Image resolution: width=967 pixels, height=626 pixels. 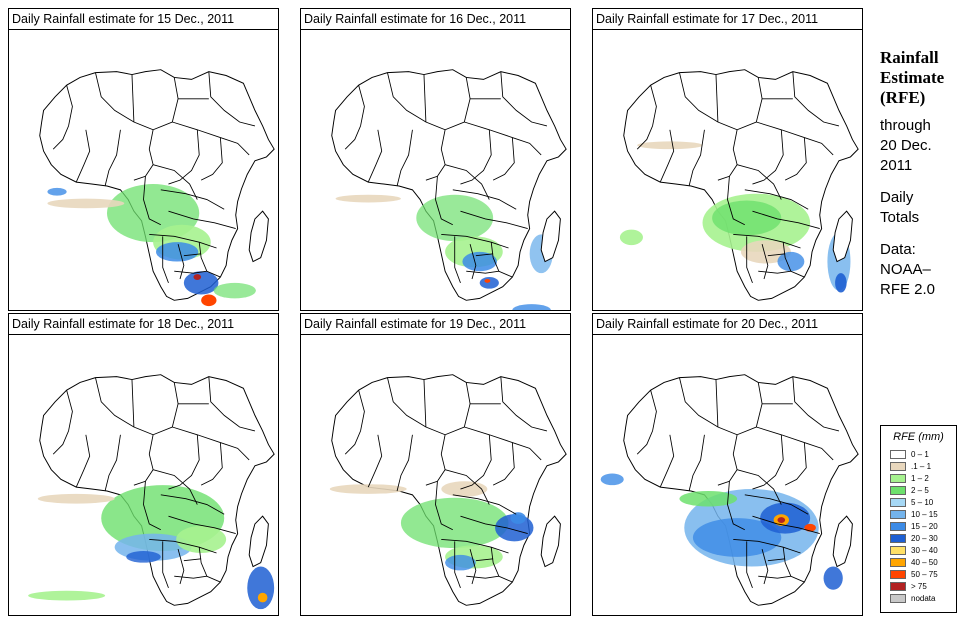 I want to click on legend-label: 30 – 40, so click(x=924, y=550).